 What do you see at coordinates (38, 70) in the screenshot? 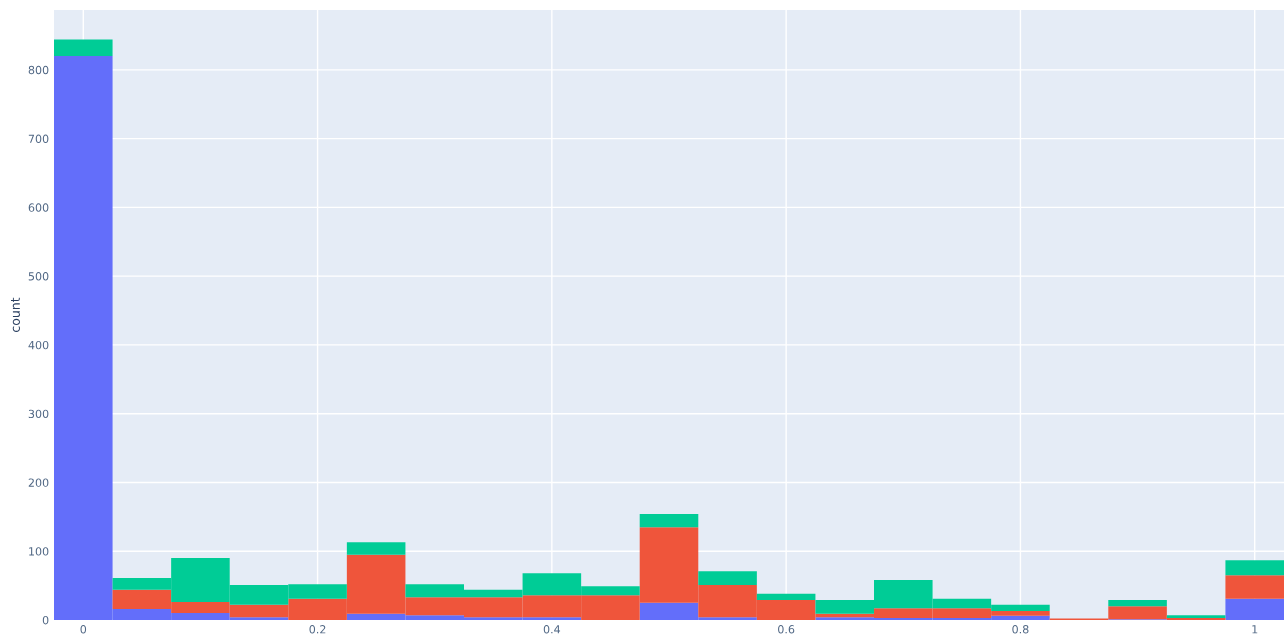
I see `y-tick-label: 800` at bounding box center [38, 70].